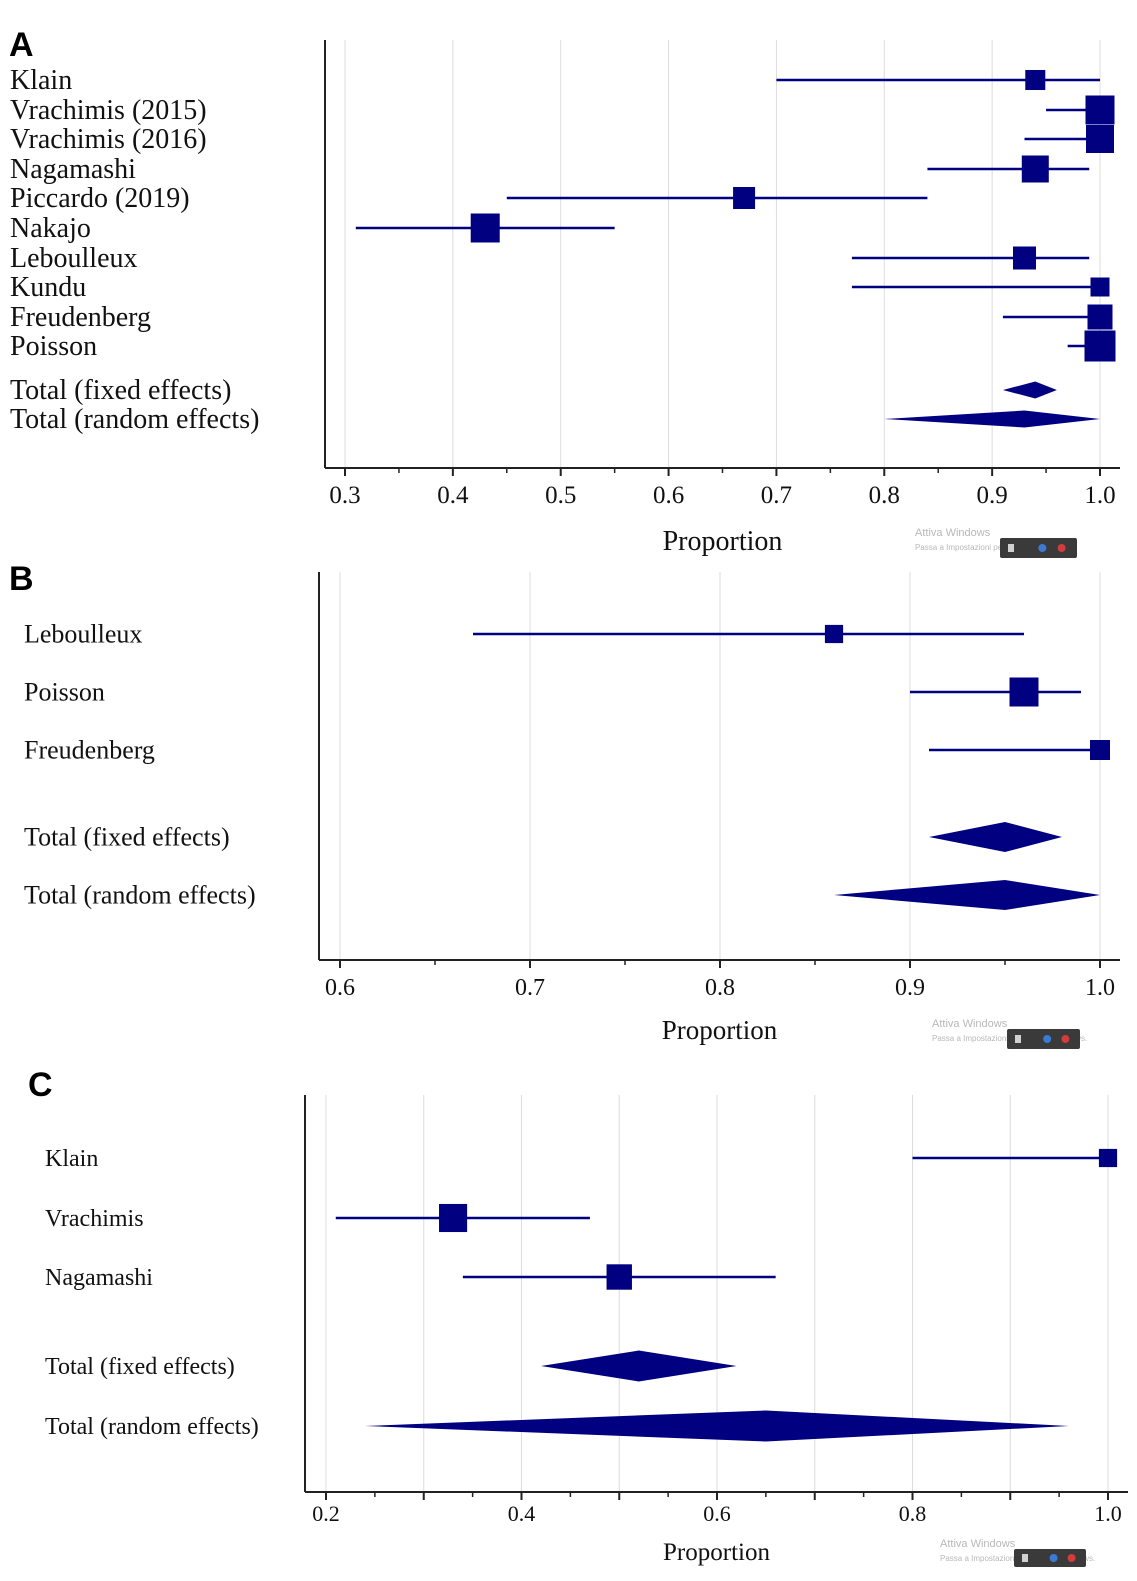 This screenshot has width=1137, height=1581. Describe the element at coordinates (21, 579) in the screenshot. I see `panel-label: B` at that location.